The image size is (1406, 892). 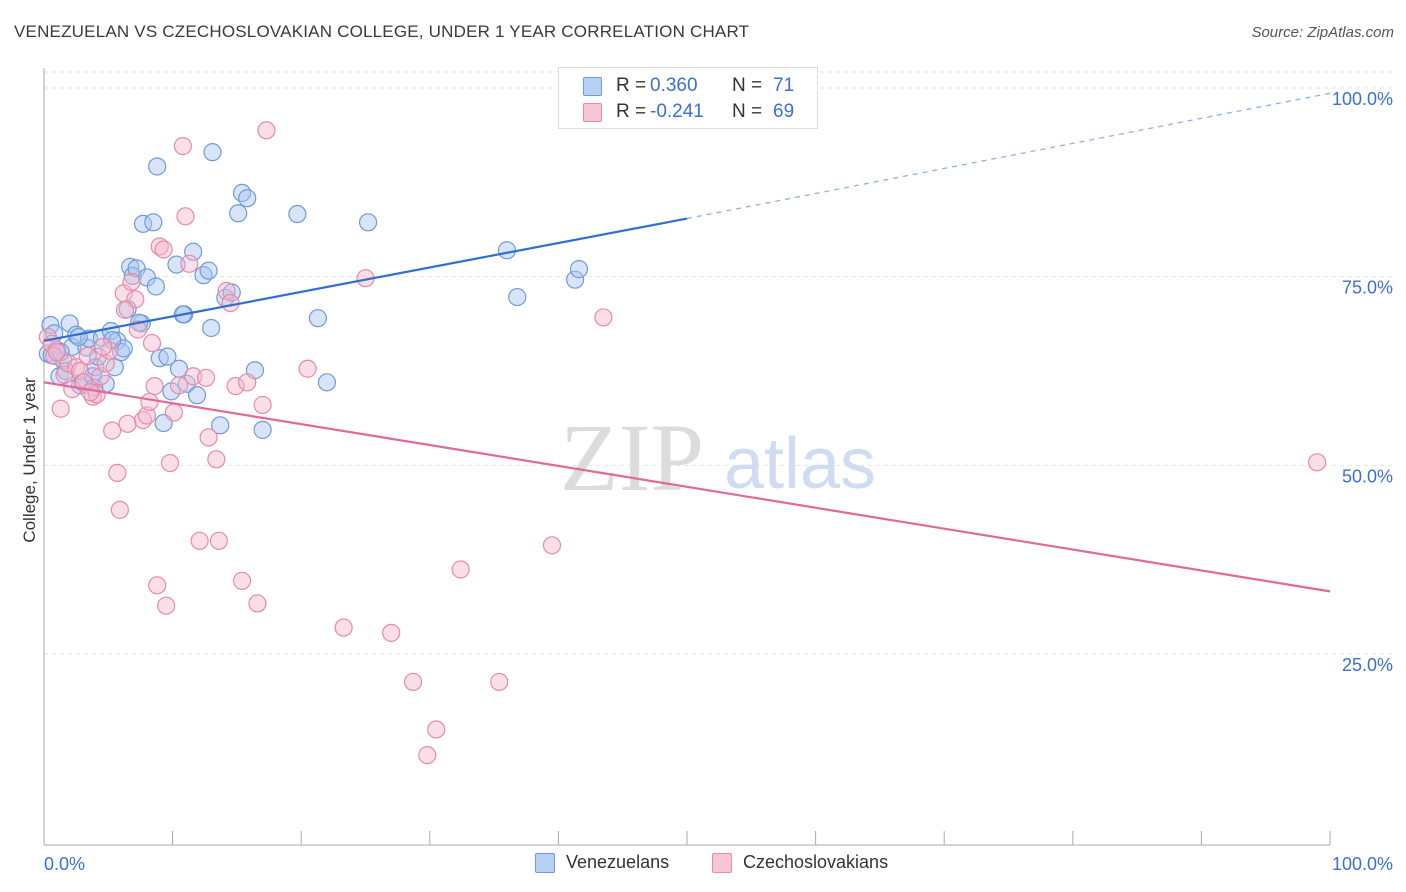 What do you see at coordinates (29, 460) in the screenshot?
I see `y-axis-title: College, Under 1 year` at bounding box center [29, 460].